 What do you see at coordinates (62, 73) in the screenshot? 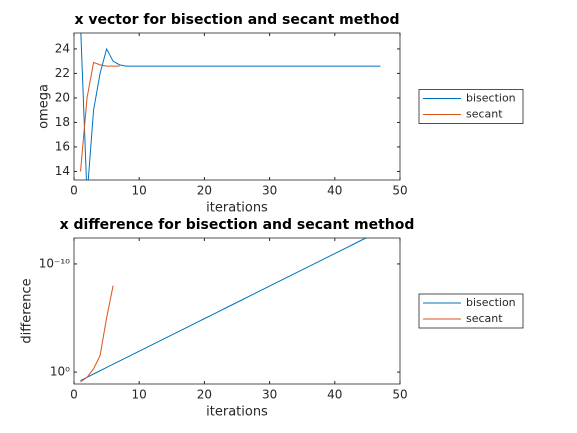
I see `y-tick-label: 22` at bounding box center [62, 73].